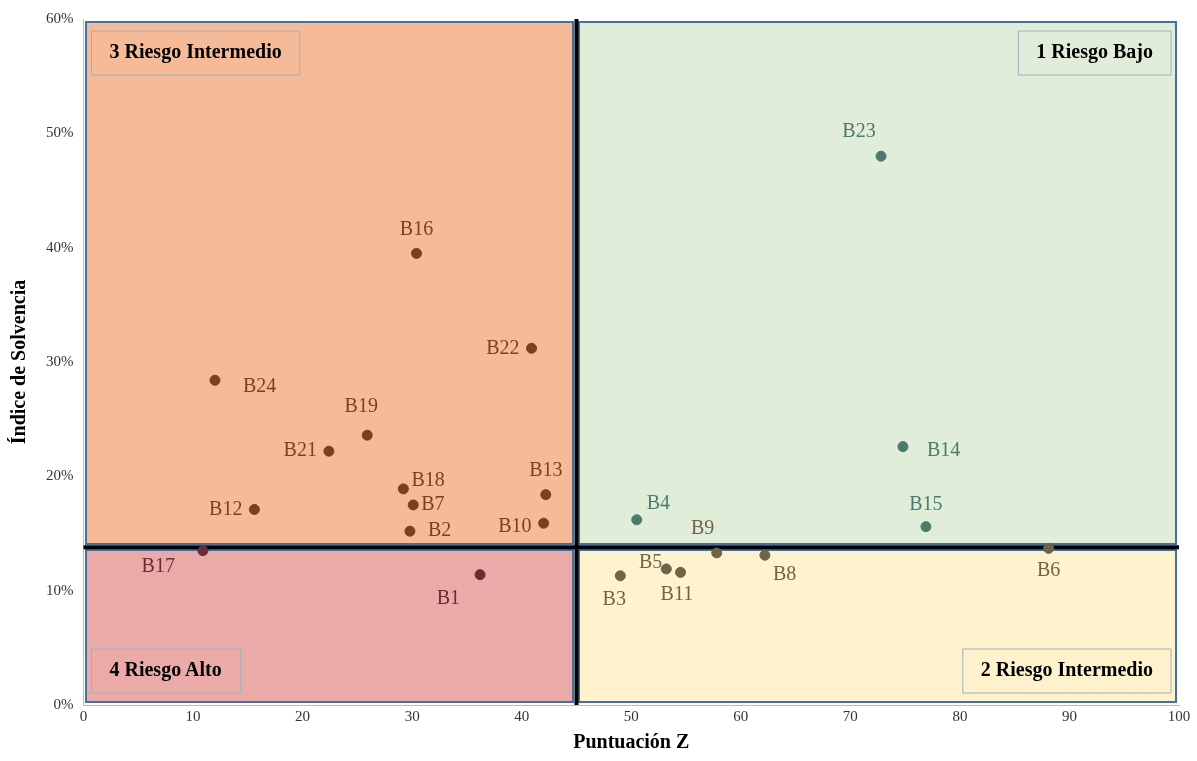 This screenshot has width=1197, height=761. What do you see at coordinates (158, 564) in the screenshot?
I see `data-label: B17` at bounding box center [158, 564].